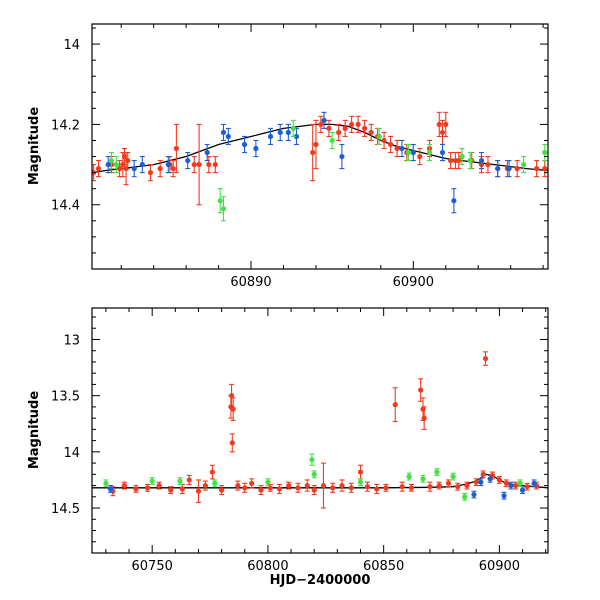 The image size is (600, 600). What do you see at coordinates (383, 566) in the screenshot?
I see `bottom-x-tick-label: 60850` at bounding box center [383, 566].